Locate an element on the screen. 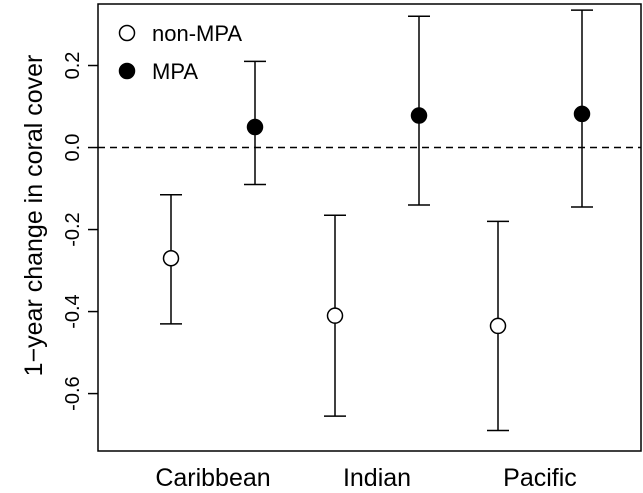 This screenshot has height=493, width=643. x-axis: Caribbean Indian Pacific is located at coordinates (366, 478).